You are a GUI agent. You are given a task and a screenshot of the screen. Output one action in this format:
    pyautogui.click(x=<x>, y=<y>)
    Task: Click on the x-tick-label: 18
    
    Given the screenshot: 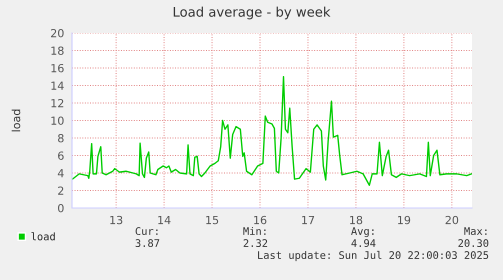 What is the action you would take?
    pyautogui.click(x=356, y=220)
    